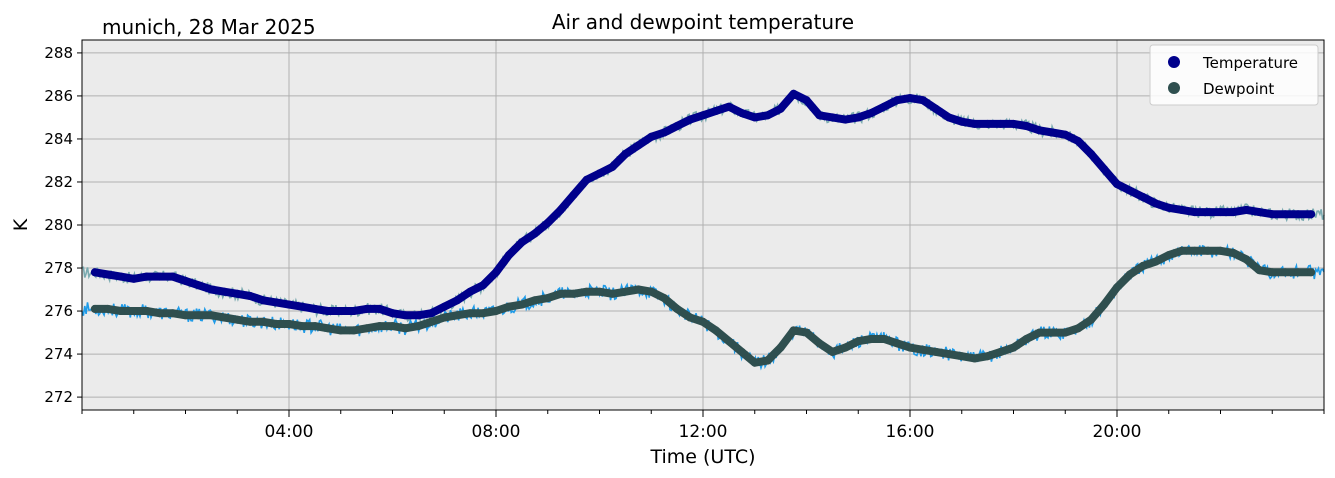 Image resolution: width=1335 pixels, height=478 pixels. What do you see at coordinates (1234, 75) in the screenshot?
I see `legend: Temperature Dewpoint` at bounding box center [1234, 75].